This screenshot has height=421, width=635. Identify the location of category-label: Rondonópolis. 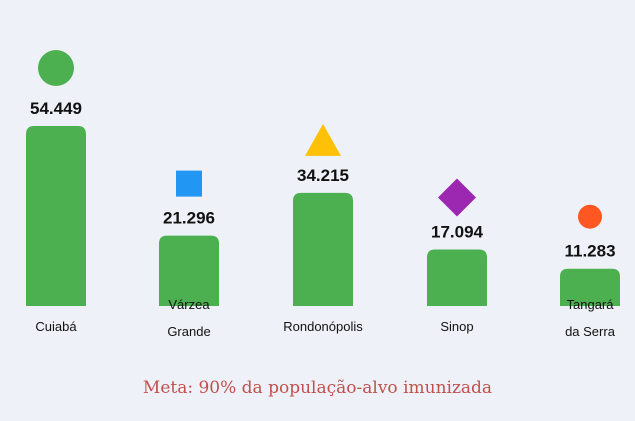
(323, 326).